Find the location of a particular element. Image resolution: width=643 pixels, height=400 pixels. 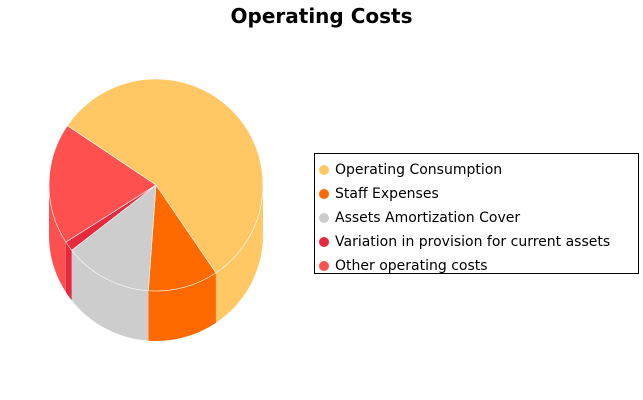

legend-label: Staff Expenses is located at coordinates (387, 194).